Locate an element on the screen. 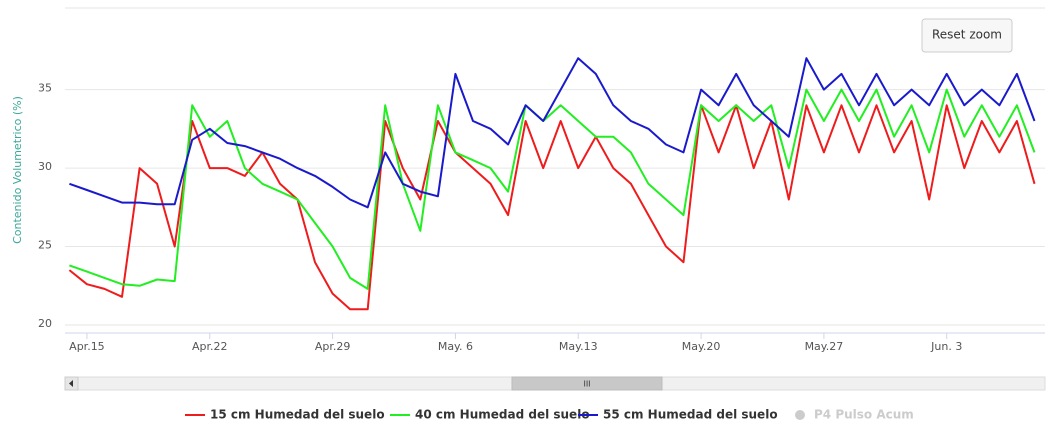 The width and height of the screenshot is (1049, 427). x-tick-label: May. 6 is located at coordinates (455, 346).